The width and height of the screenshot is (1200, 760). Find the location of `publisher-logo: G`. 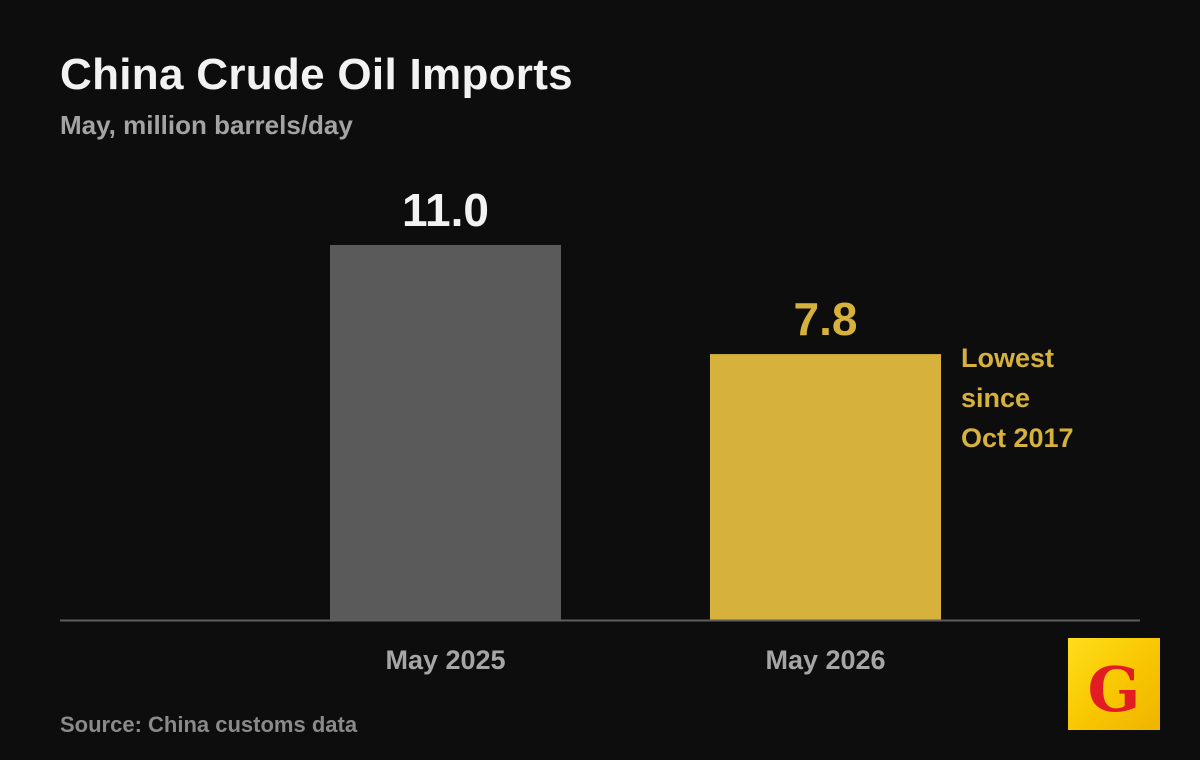

publisher-logo: G is located at coordinates (1114, 684).